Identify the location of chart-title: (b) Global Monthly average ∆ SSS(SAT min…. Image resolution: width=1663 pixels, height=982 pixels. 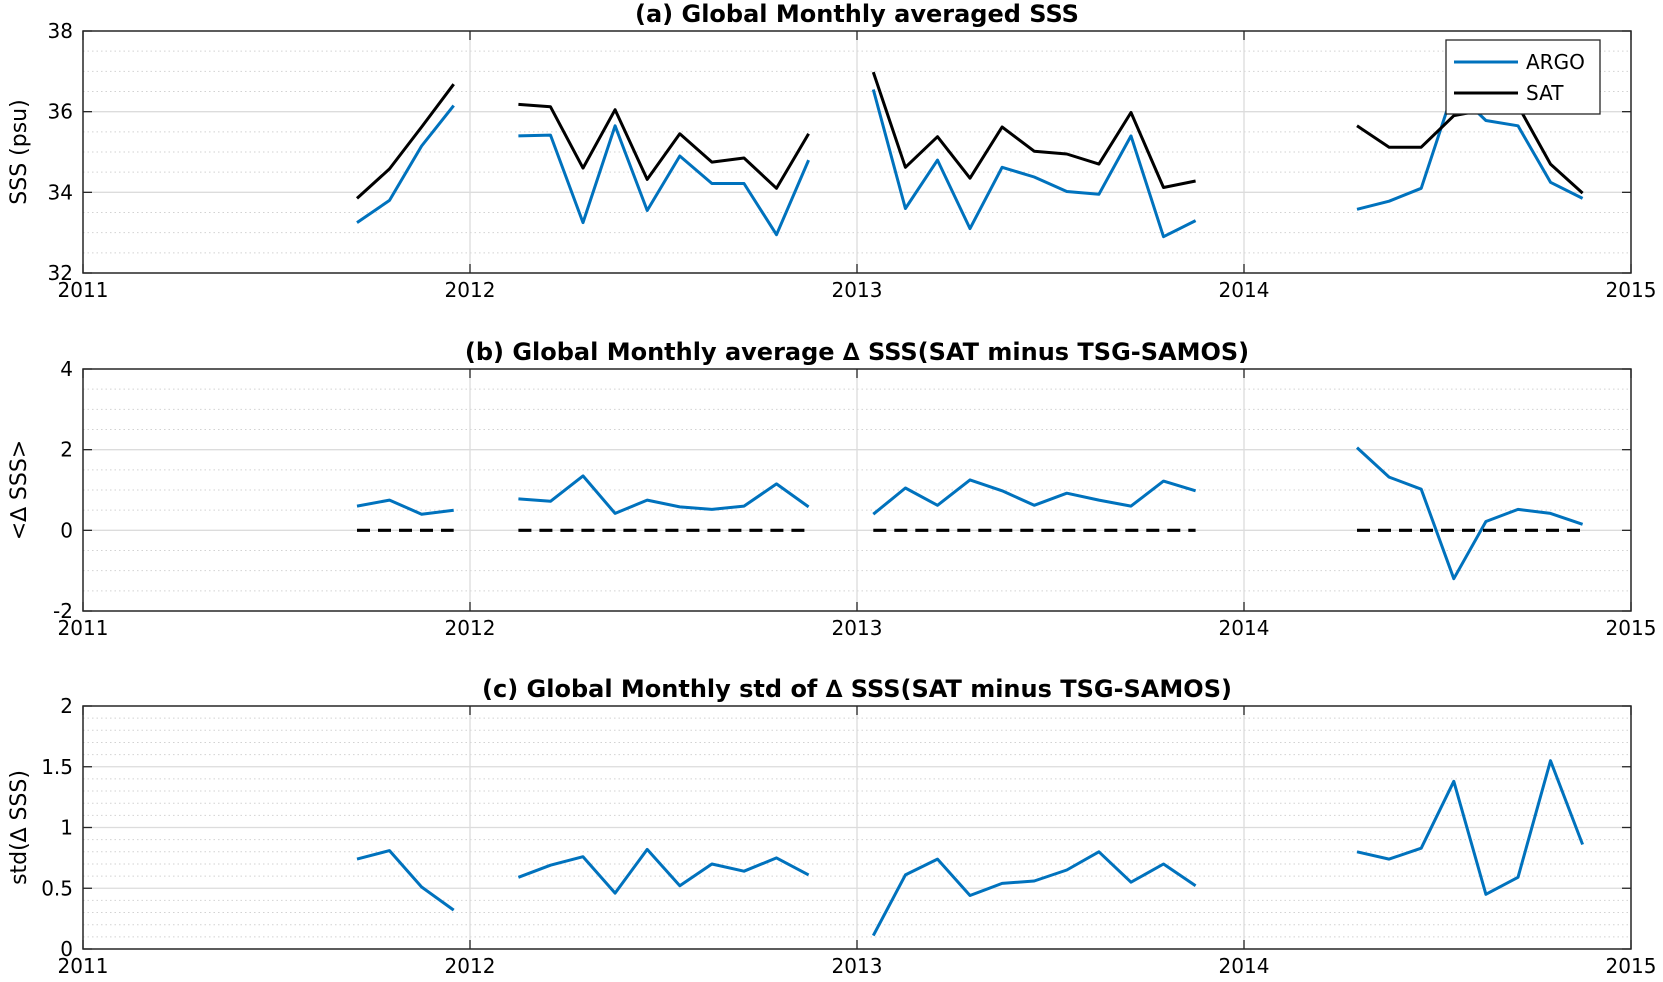
(857, 352).